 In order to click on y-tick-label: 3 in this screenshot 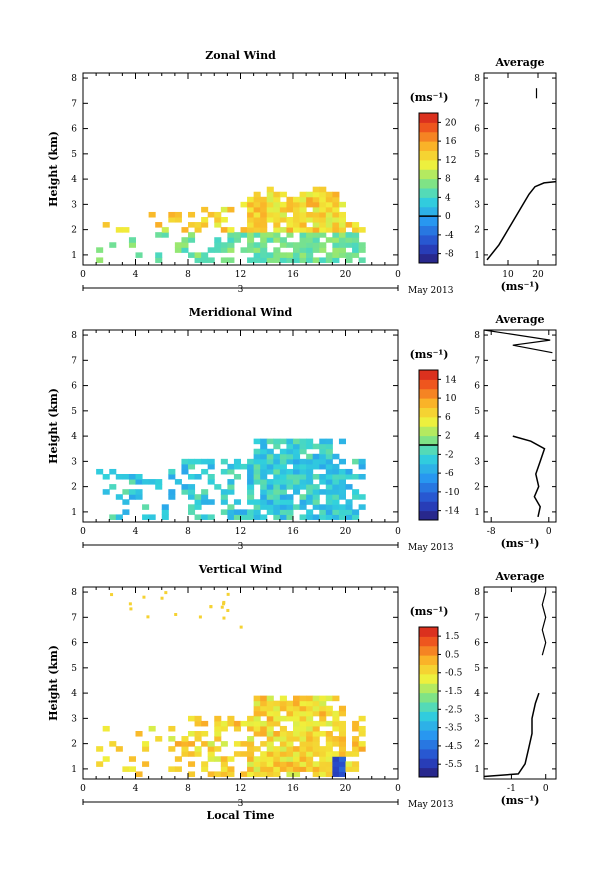, I will do `click(74, 462)`.